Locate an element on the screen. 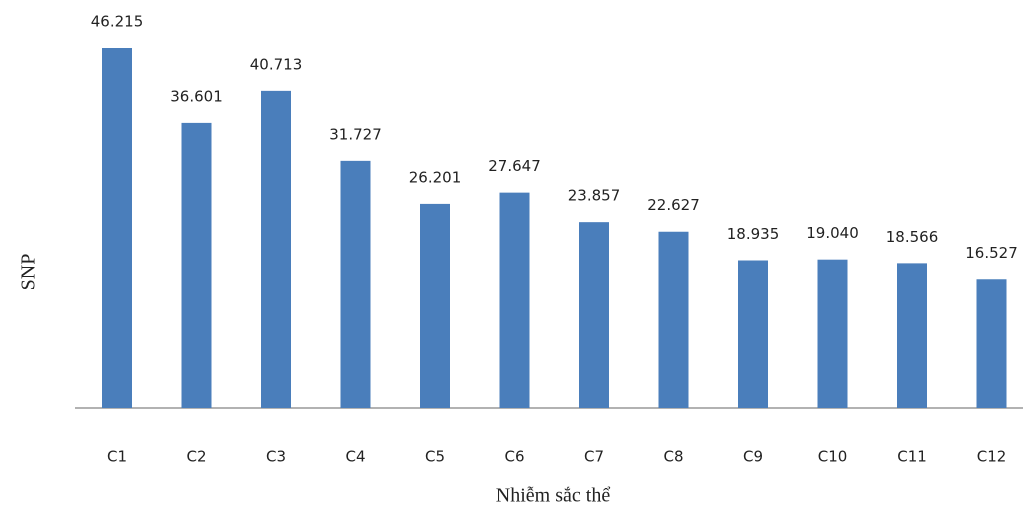 This screenshot has height=513, width=1023. value-label: 31.727 is located at coordinates (355, 134).